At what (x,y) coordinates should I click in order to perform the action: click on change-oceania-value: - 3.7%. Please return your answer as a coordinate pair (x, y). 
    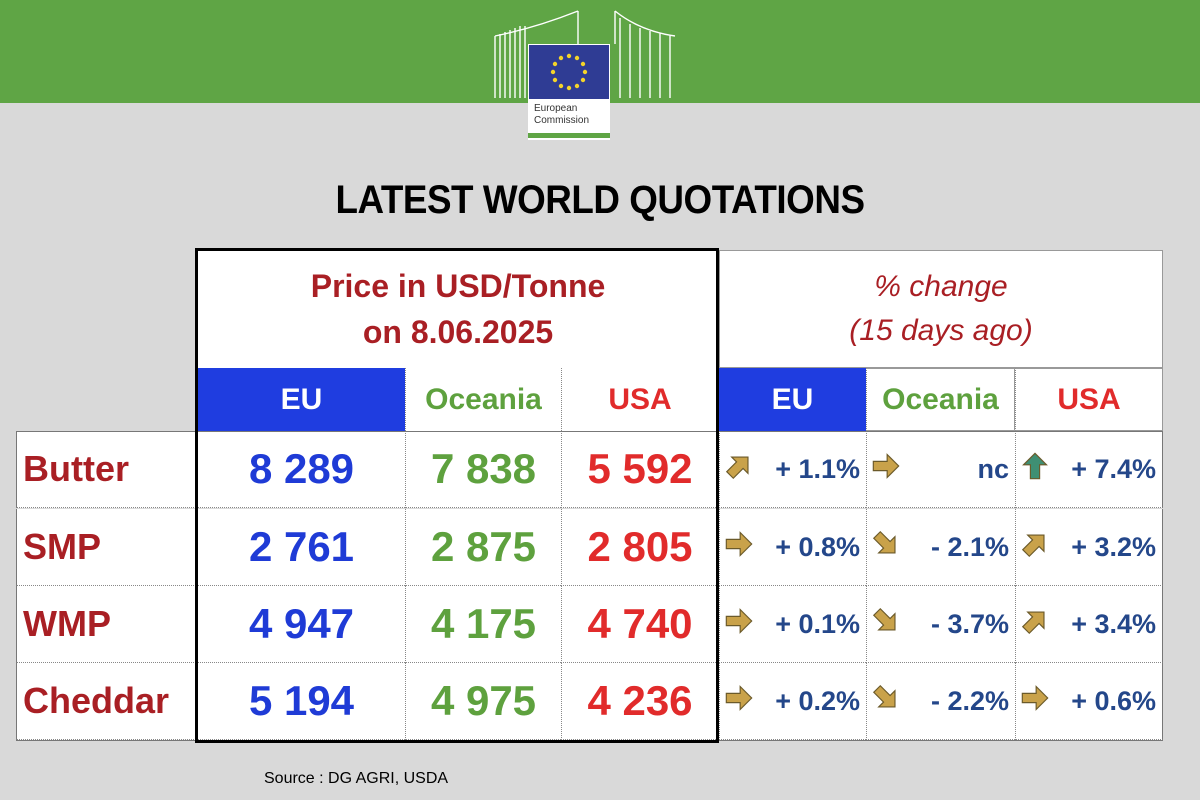
    Looking at the image, I should click on (969, 623).